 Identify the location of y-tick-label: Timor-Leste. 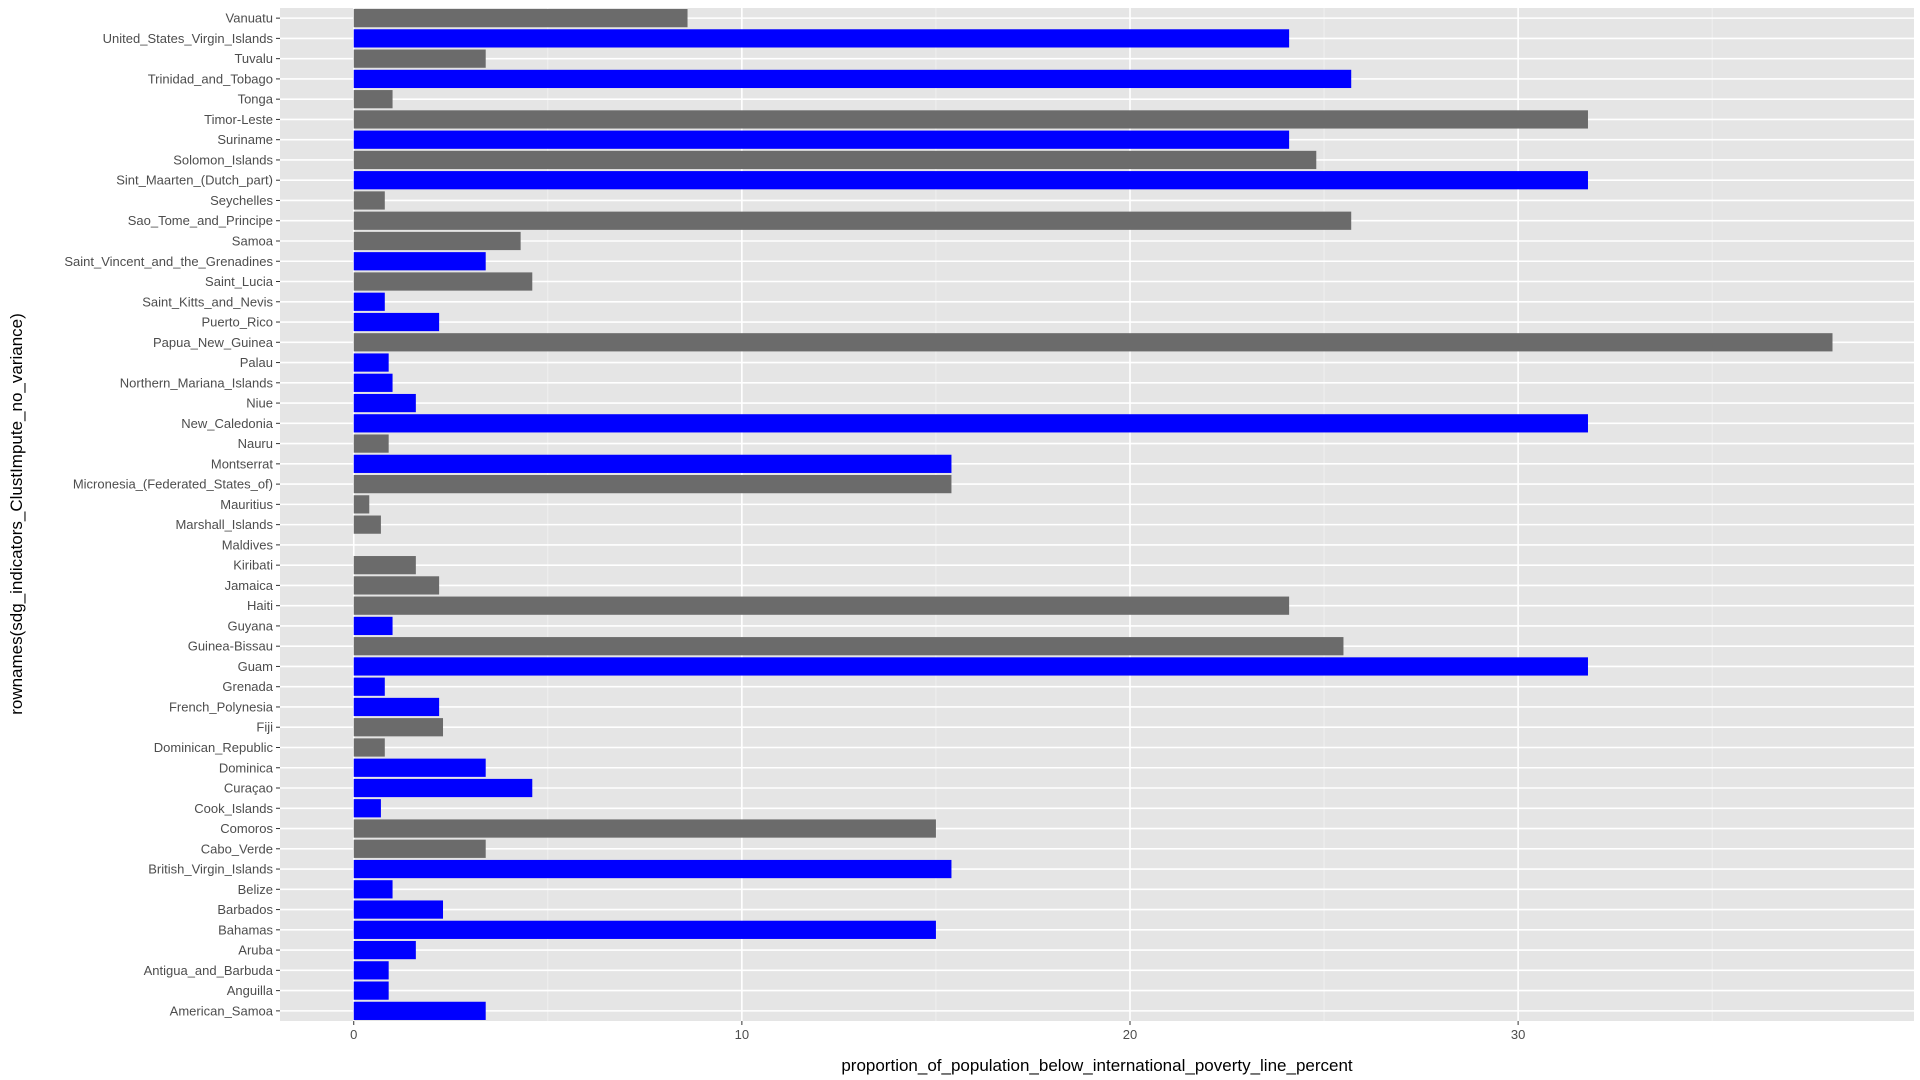
(238, 119).